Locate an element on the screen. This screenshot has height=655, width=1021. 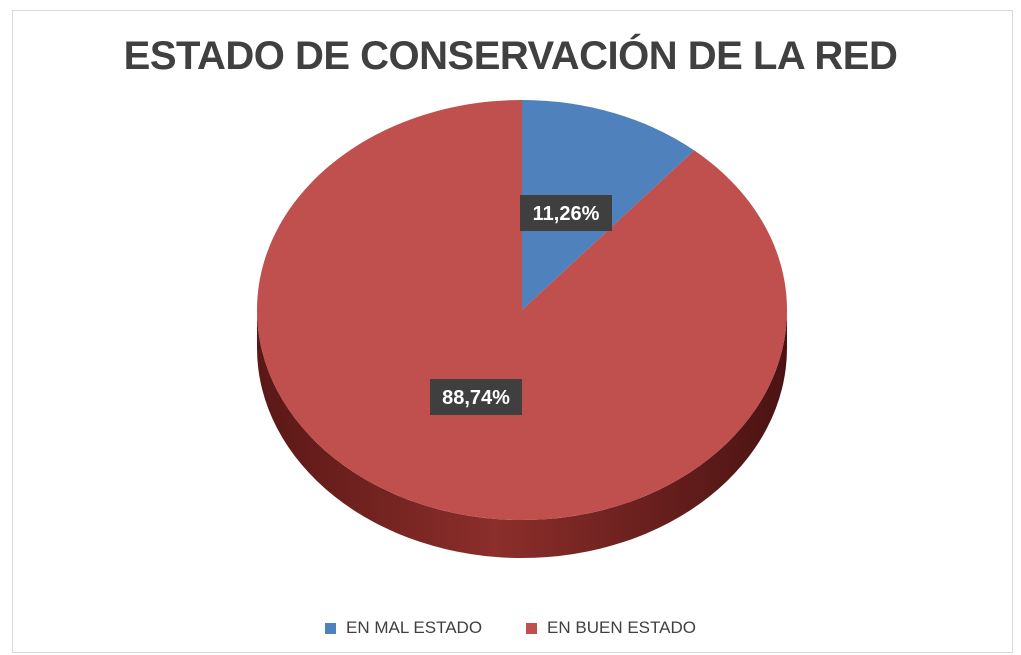
legend-item-buen-estado: EN BUEN ESTADO is located at coordinates (611, 628).